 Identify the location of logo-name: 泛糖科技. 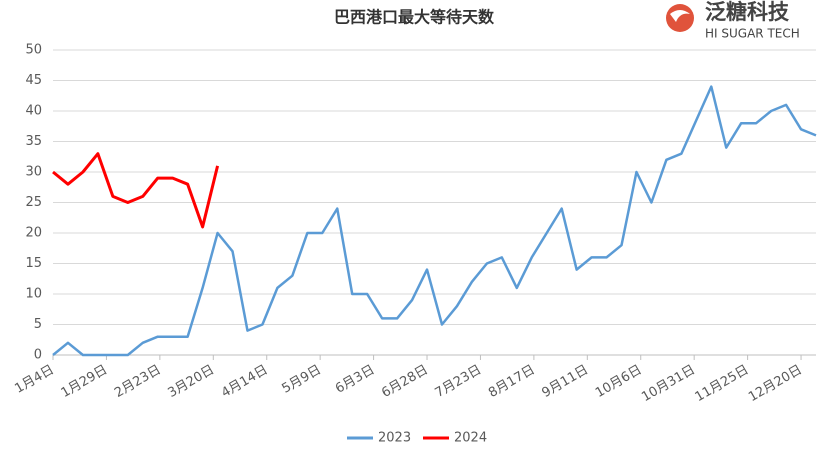
(747, 12).